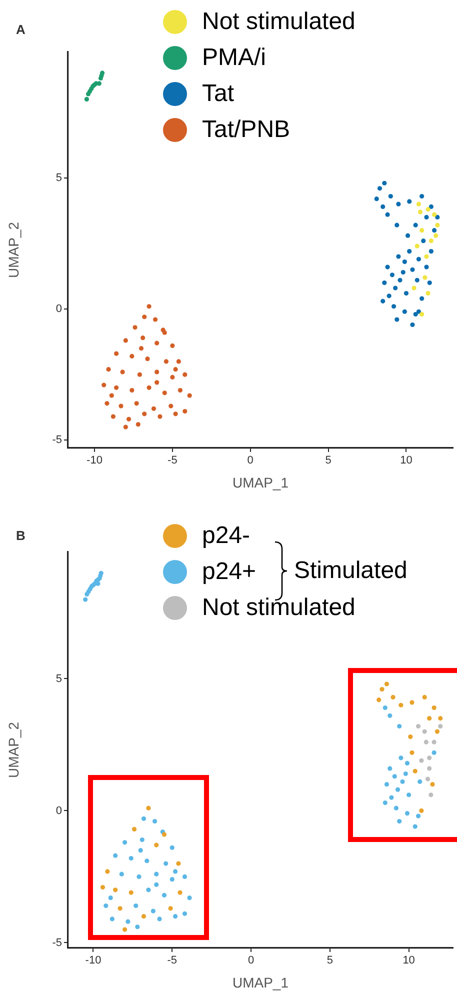  What do you see at coordinates (172, 960) in the screenshot?
I see `x-tick-label: -5` at bounding box center [172, 960].